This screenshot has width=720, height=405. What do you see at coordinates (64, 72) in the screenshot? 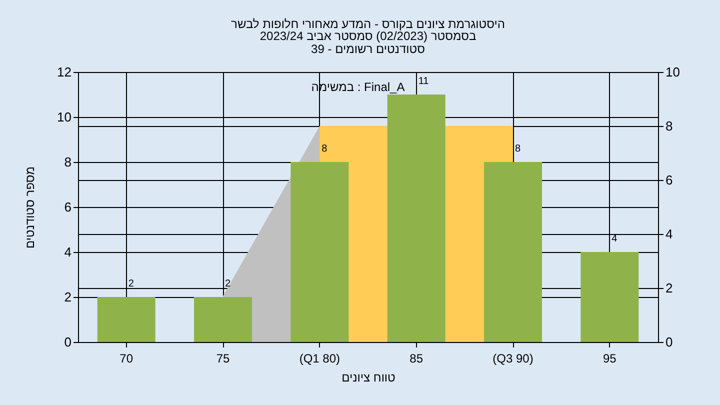
I see `y-tick-label: 12` at bounding box center [64, 72].